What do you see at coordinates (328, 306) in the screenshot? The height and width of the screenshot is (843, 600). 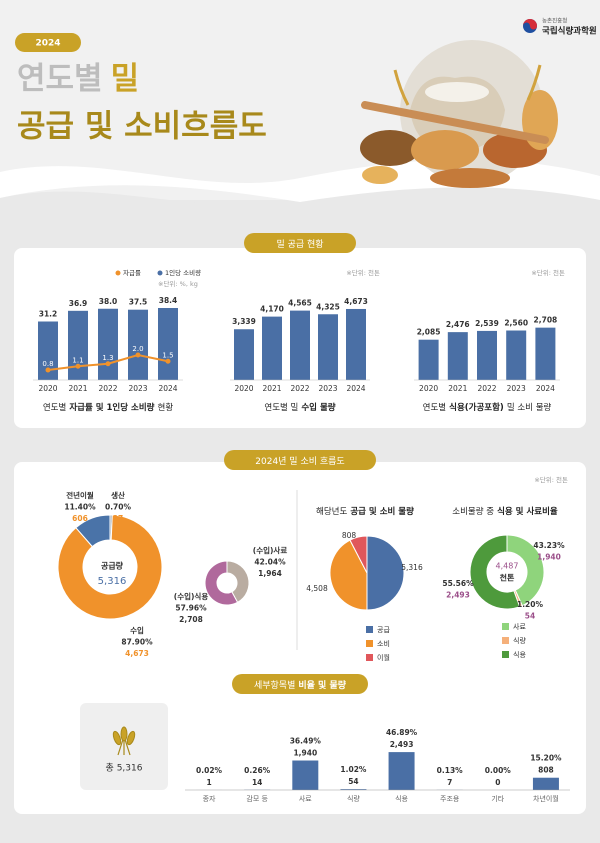 I see `bar-value-label: 4,325` at bounding box center [328, 306].